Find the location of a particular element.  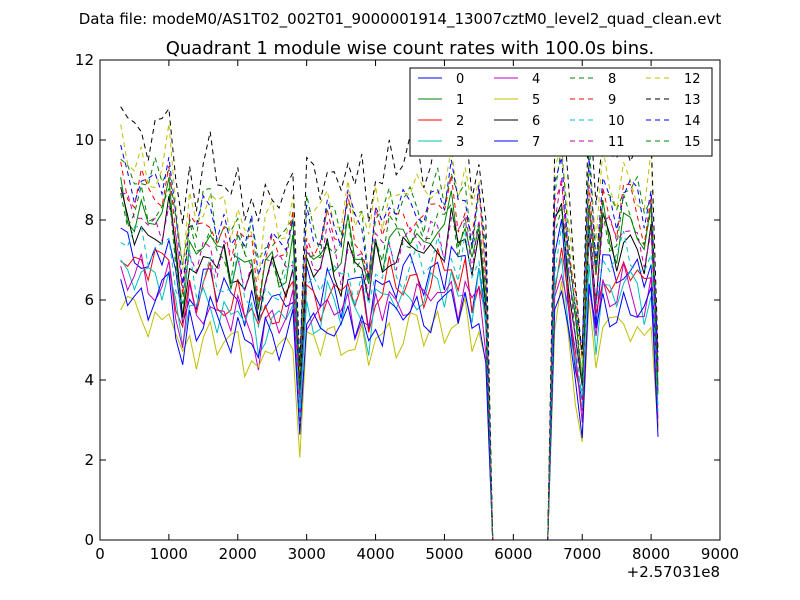

y-tick-label: 8 is located at coordinates (89, 220).